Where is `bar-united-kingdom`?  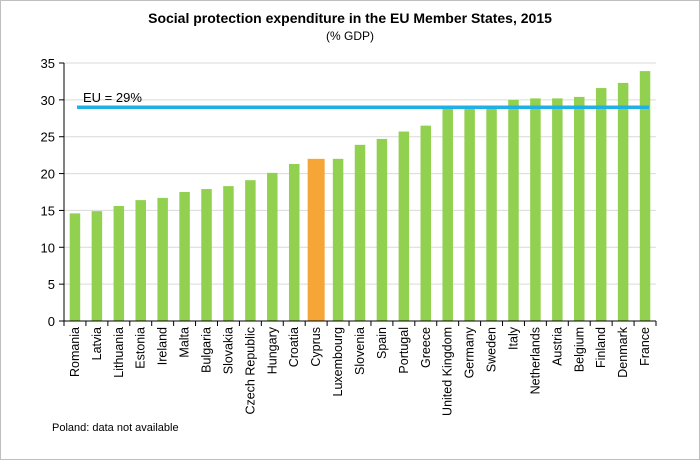
bar-united-kingdom is located at coordinates (447, 214).